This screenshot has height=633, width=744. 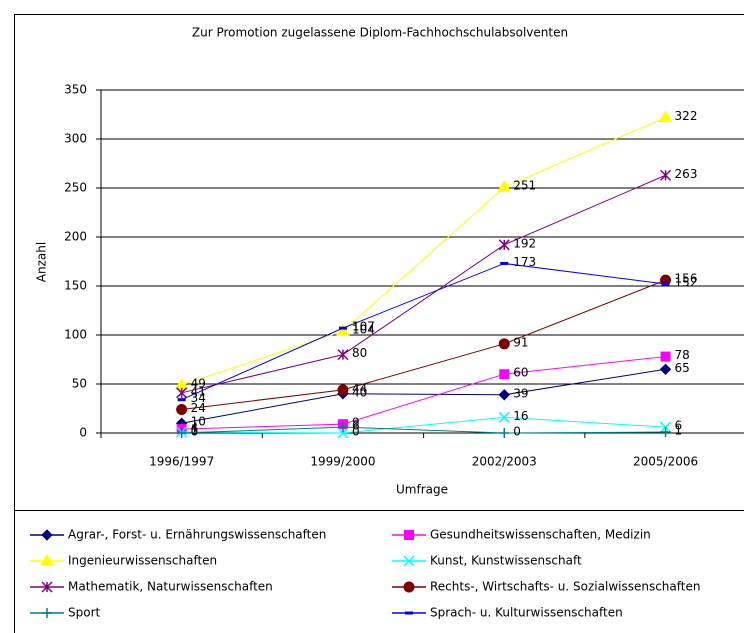 What do you see at coordinates (686, 283) in the screenshot?
I see `data-label: 152` at bounding box center [686, 283].